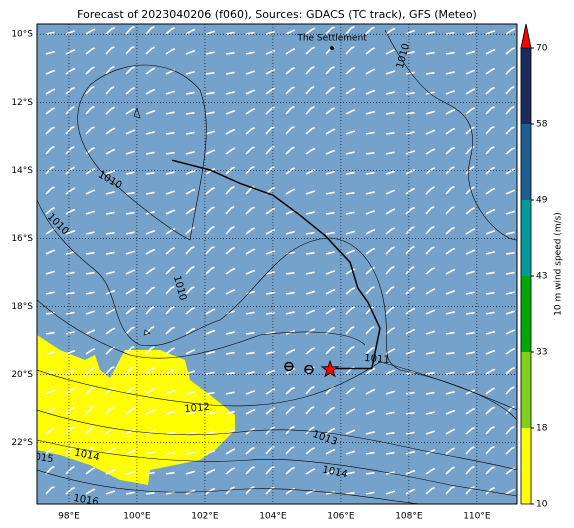 This screenshot has height=528, width=574. What do you see at coordinates (334, 472) in the screenshot?
I see `isobar-label: 1014` at bounding box center [334, 472].